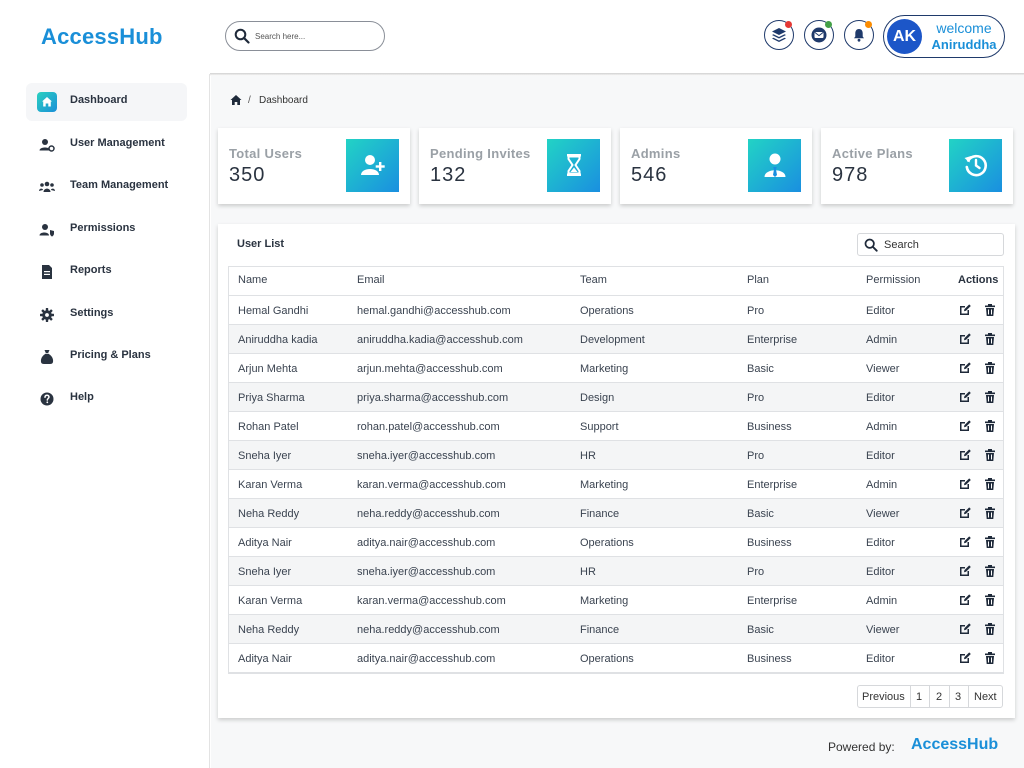 The width and height of the screenshot is (1024, 768). Describe the element at coordinates (883, 514) in the screenshot. I see `table-cell: Viewer` at that location.